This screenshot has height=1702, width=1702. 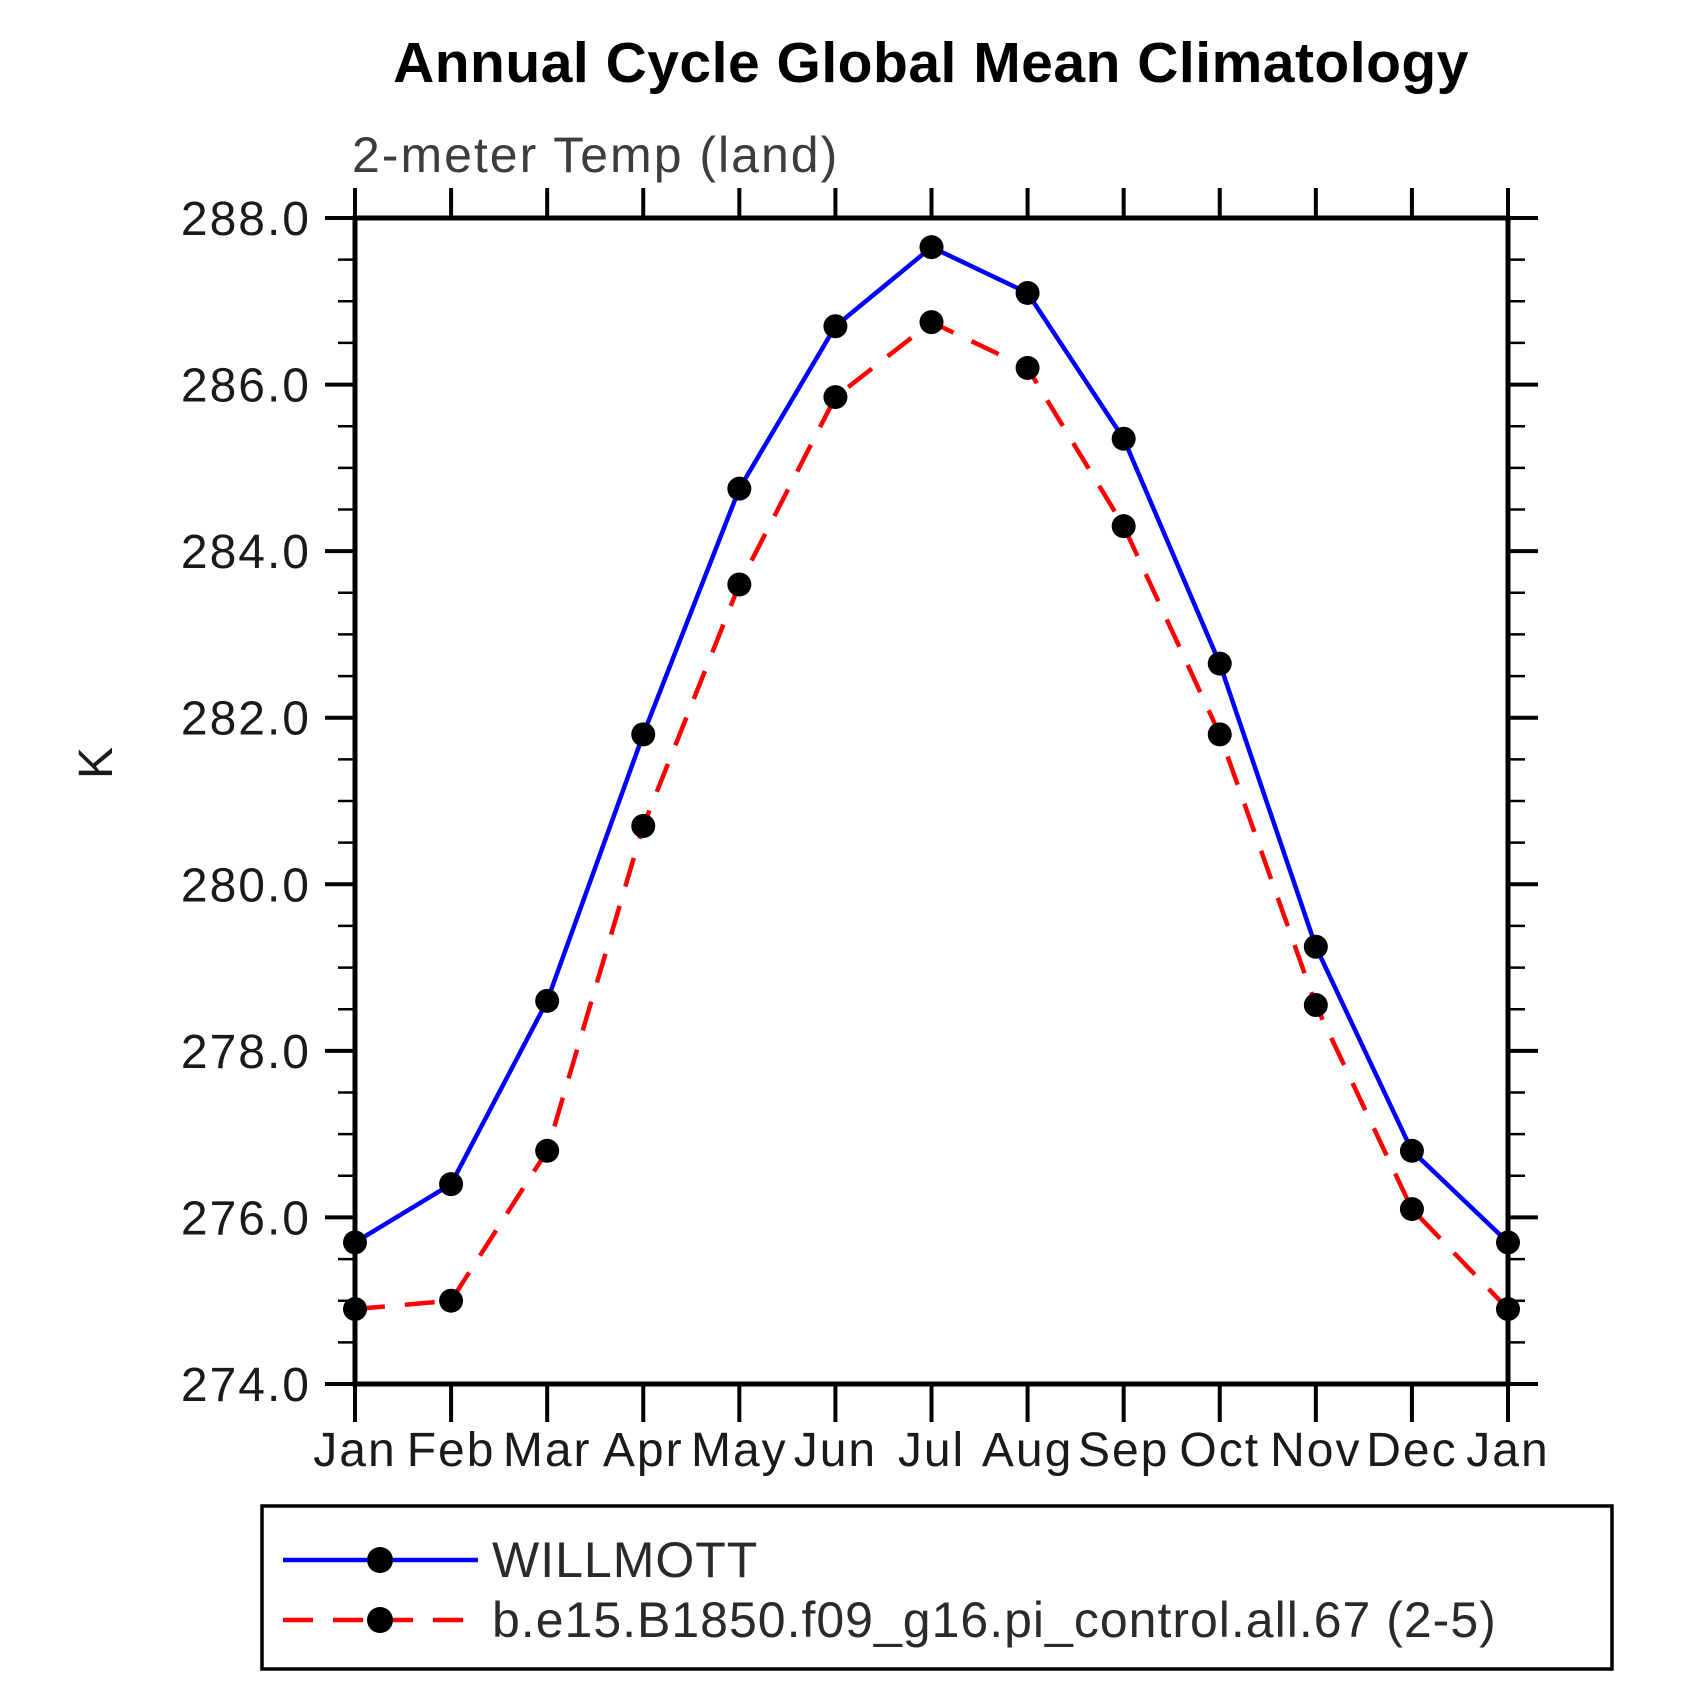 What do you see at coordinates (1219, 1450) in the screenshot?
I see `x-axis-tick-label: Oct` at bounding box center [1219, 1450].